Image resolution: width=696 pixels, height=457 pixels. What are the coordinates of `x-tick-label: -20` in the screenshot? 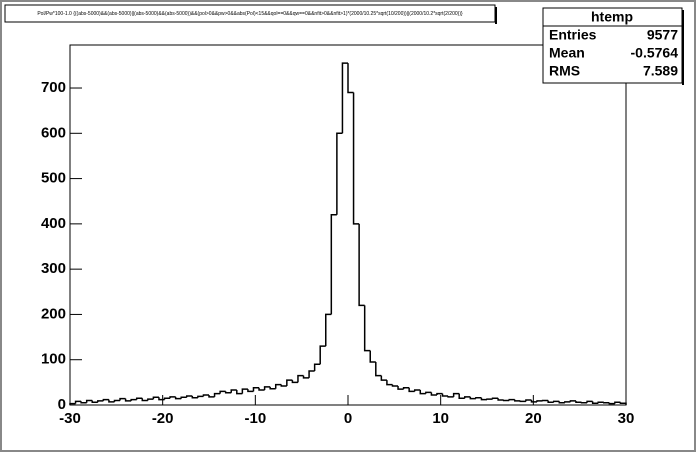 It's located at (163, 418).